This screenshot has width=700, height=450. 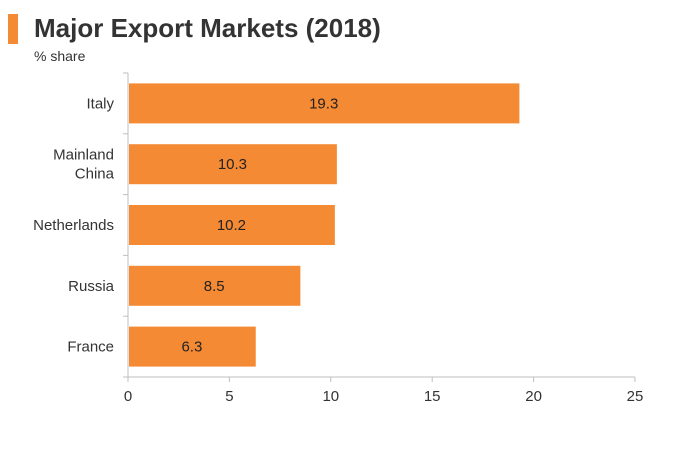 I want to click on category-label-line: Netherlands, so click(x=73, y=225).